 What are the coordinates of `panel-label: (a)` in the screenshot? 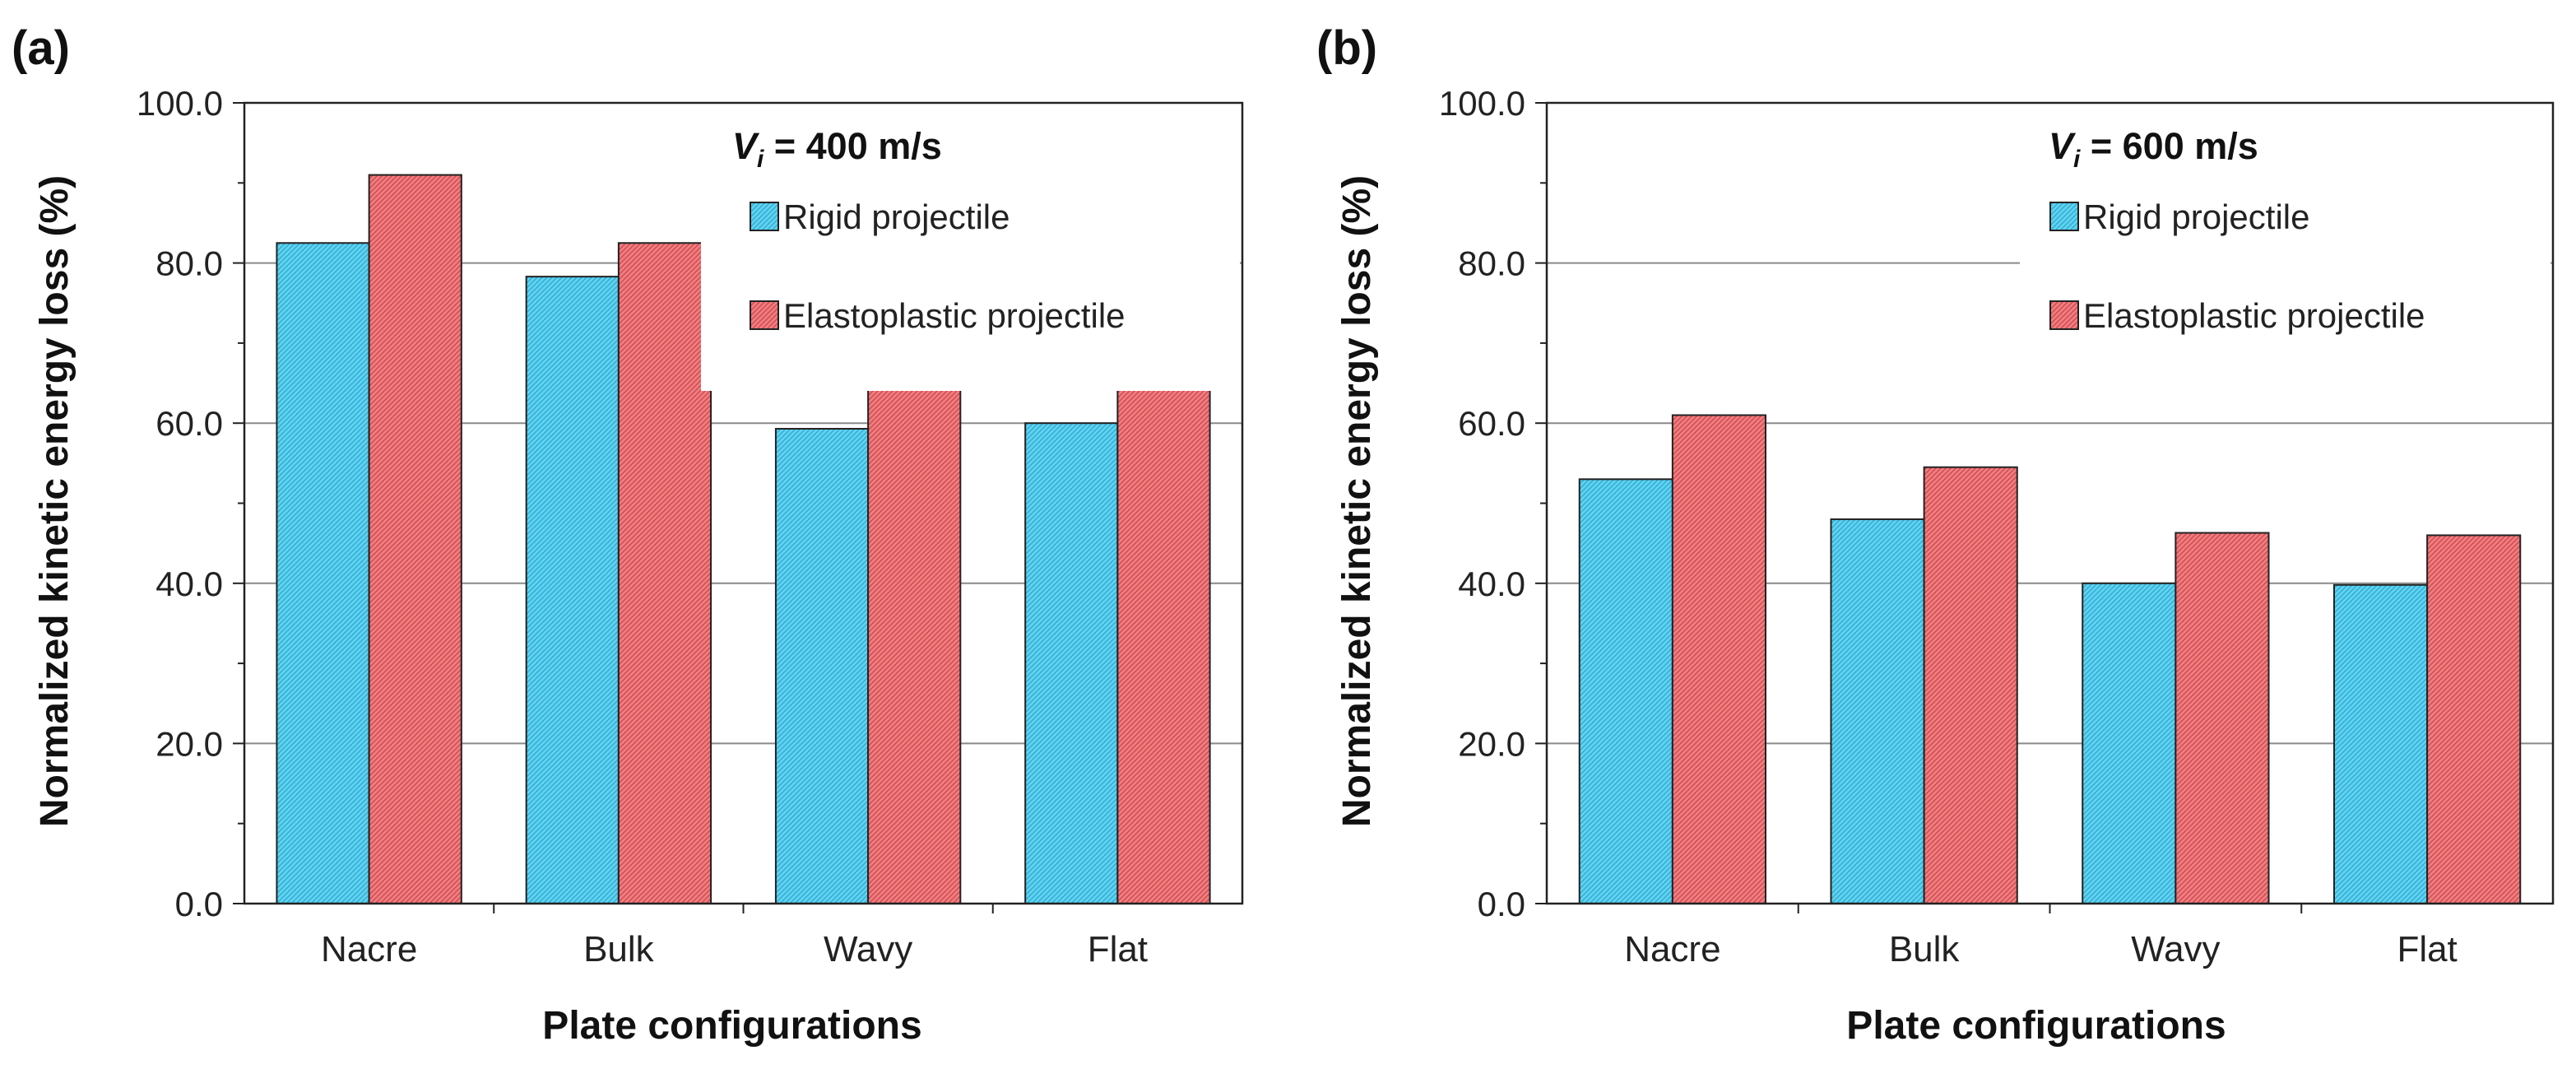 It's located at (41, 48).